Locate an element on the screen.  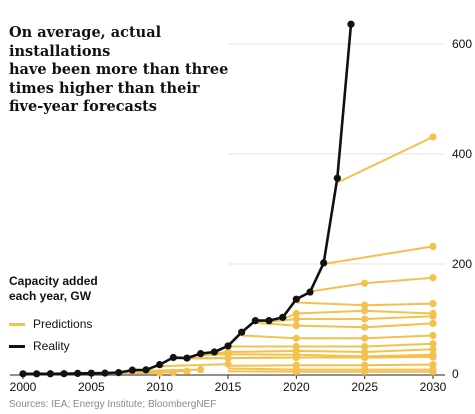
x-tick-label: 2010 is located at coordinates (159, 387).